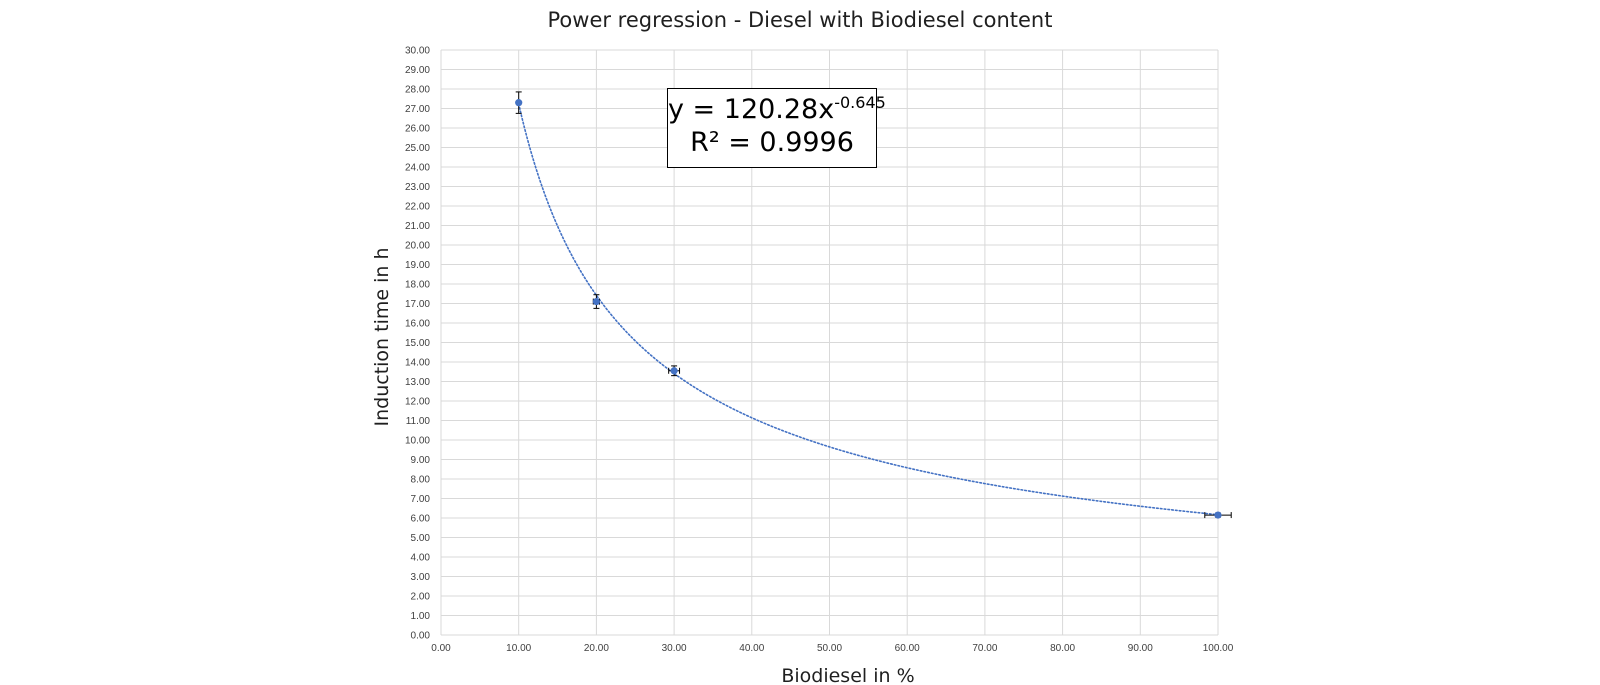  Describe the element at coordinates (1140, 648) in the screenshot. I see `x-tick-label: 90.00` at that location.